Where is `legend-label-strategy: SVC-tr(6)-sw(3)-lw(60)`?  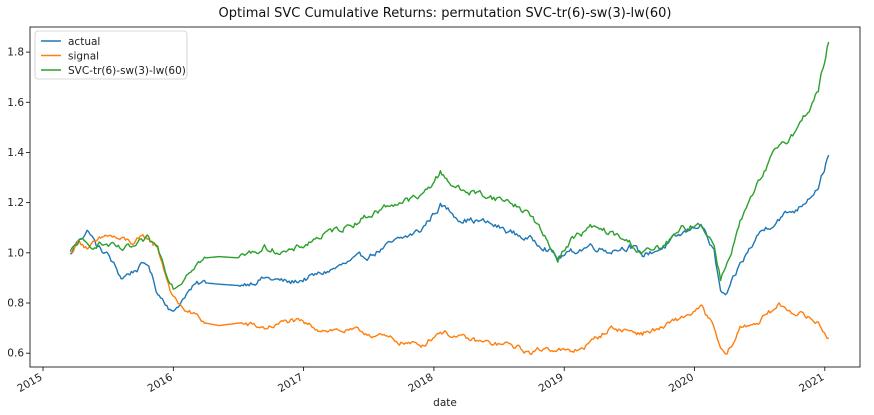
legend-label-strategy: SVC-tr(6)-sw(3)-lw(60) is located at coordinates (127, 71).